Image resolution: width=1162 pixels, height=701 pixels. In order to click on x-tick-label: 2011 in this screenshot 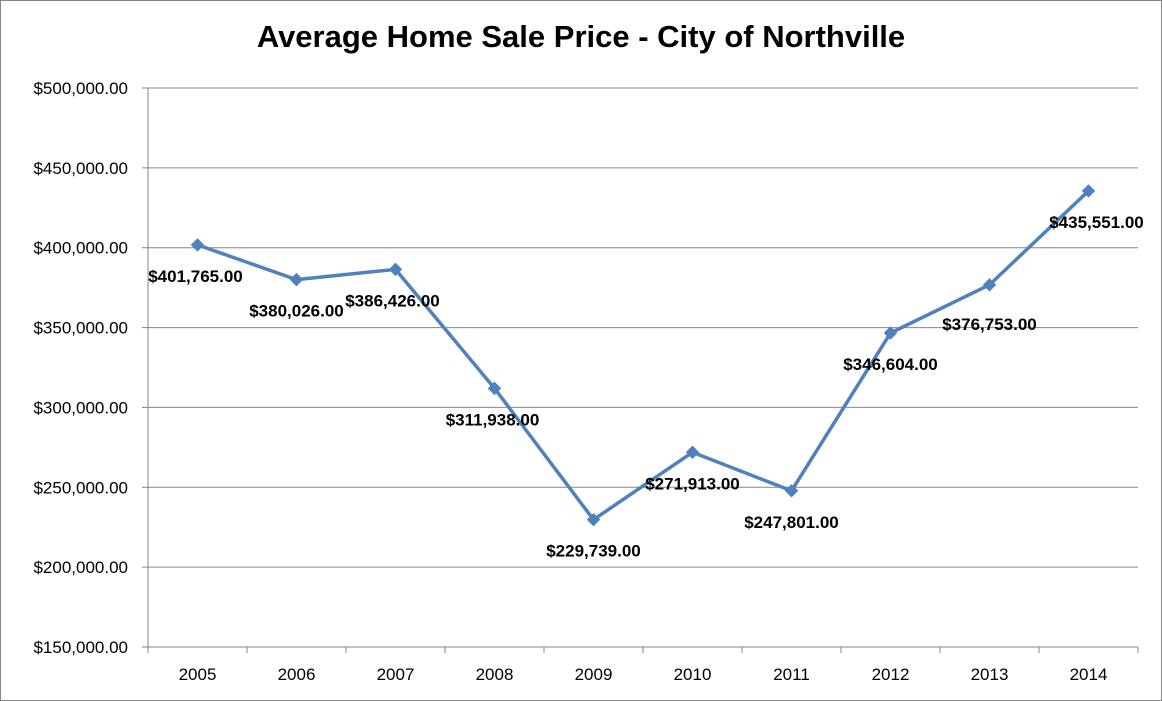, I will do `click(791, 674)`.